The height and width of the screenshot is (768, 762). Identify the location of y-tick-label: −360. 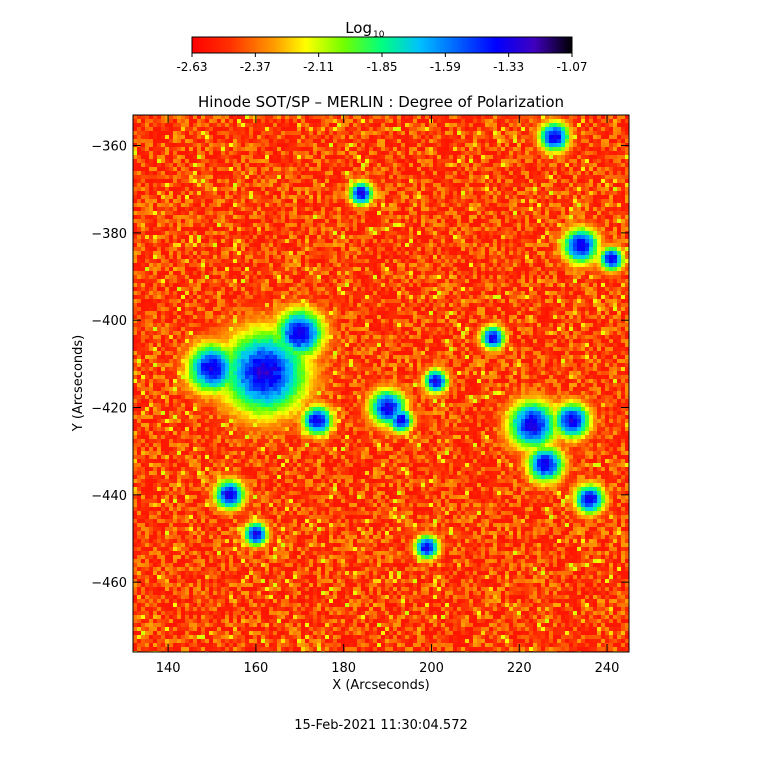
(109, 147).